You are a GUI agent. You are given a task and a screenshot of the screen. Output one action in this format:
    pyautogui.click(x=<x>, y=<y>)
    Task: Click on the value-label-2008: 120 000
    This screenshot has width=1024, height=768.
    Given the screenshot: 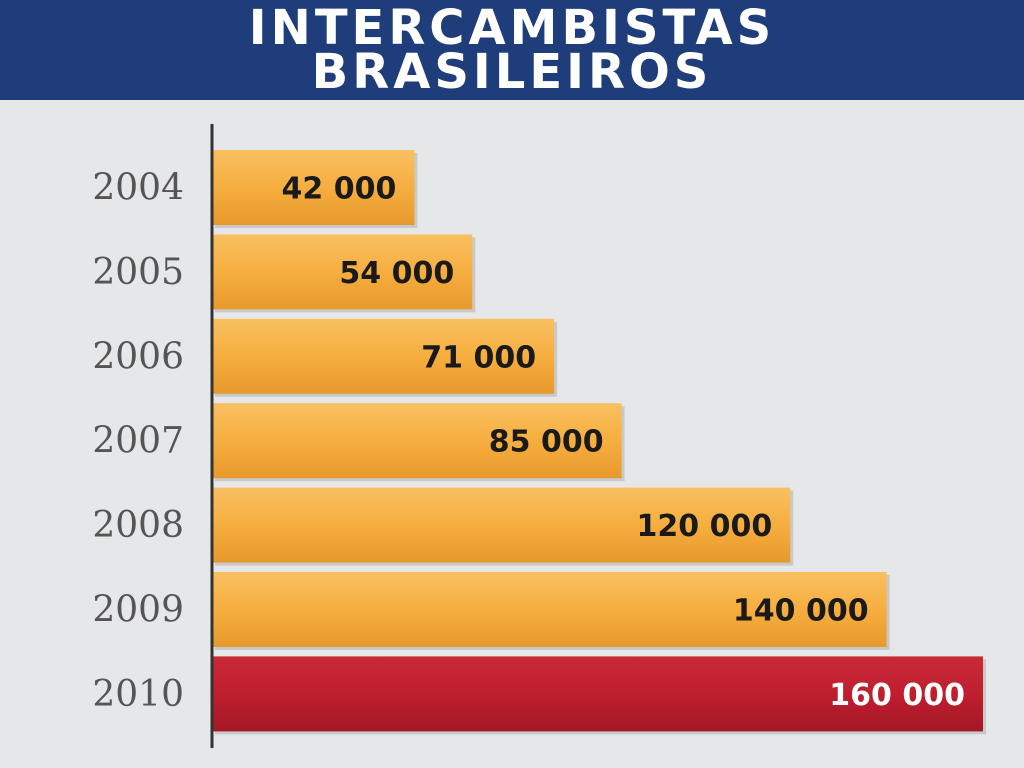 What is the action you would take?
    pyautogui.click(x=705, y=526)
    